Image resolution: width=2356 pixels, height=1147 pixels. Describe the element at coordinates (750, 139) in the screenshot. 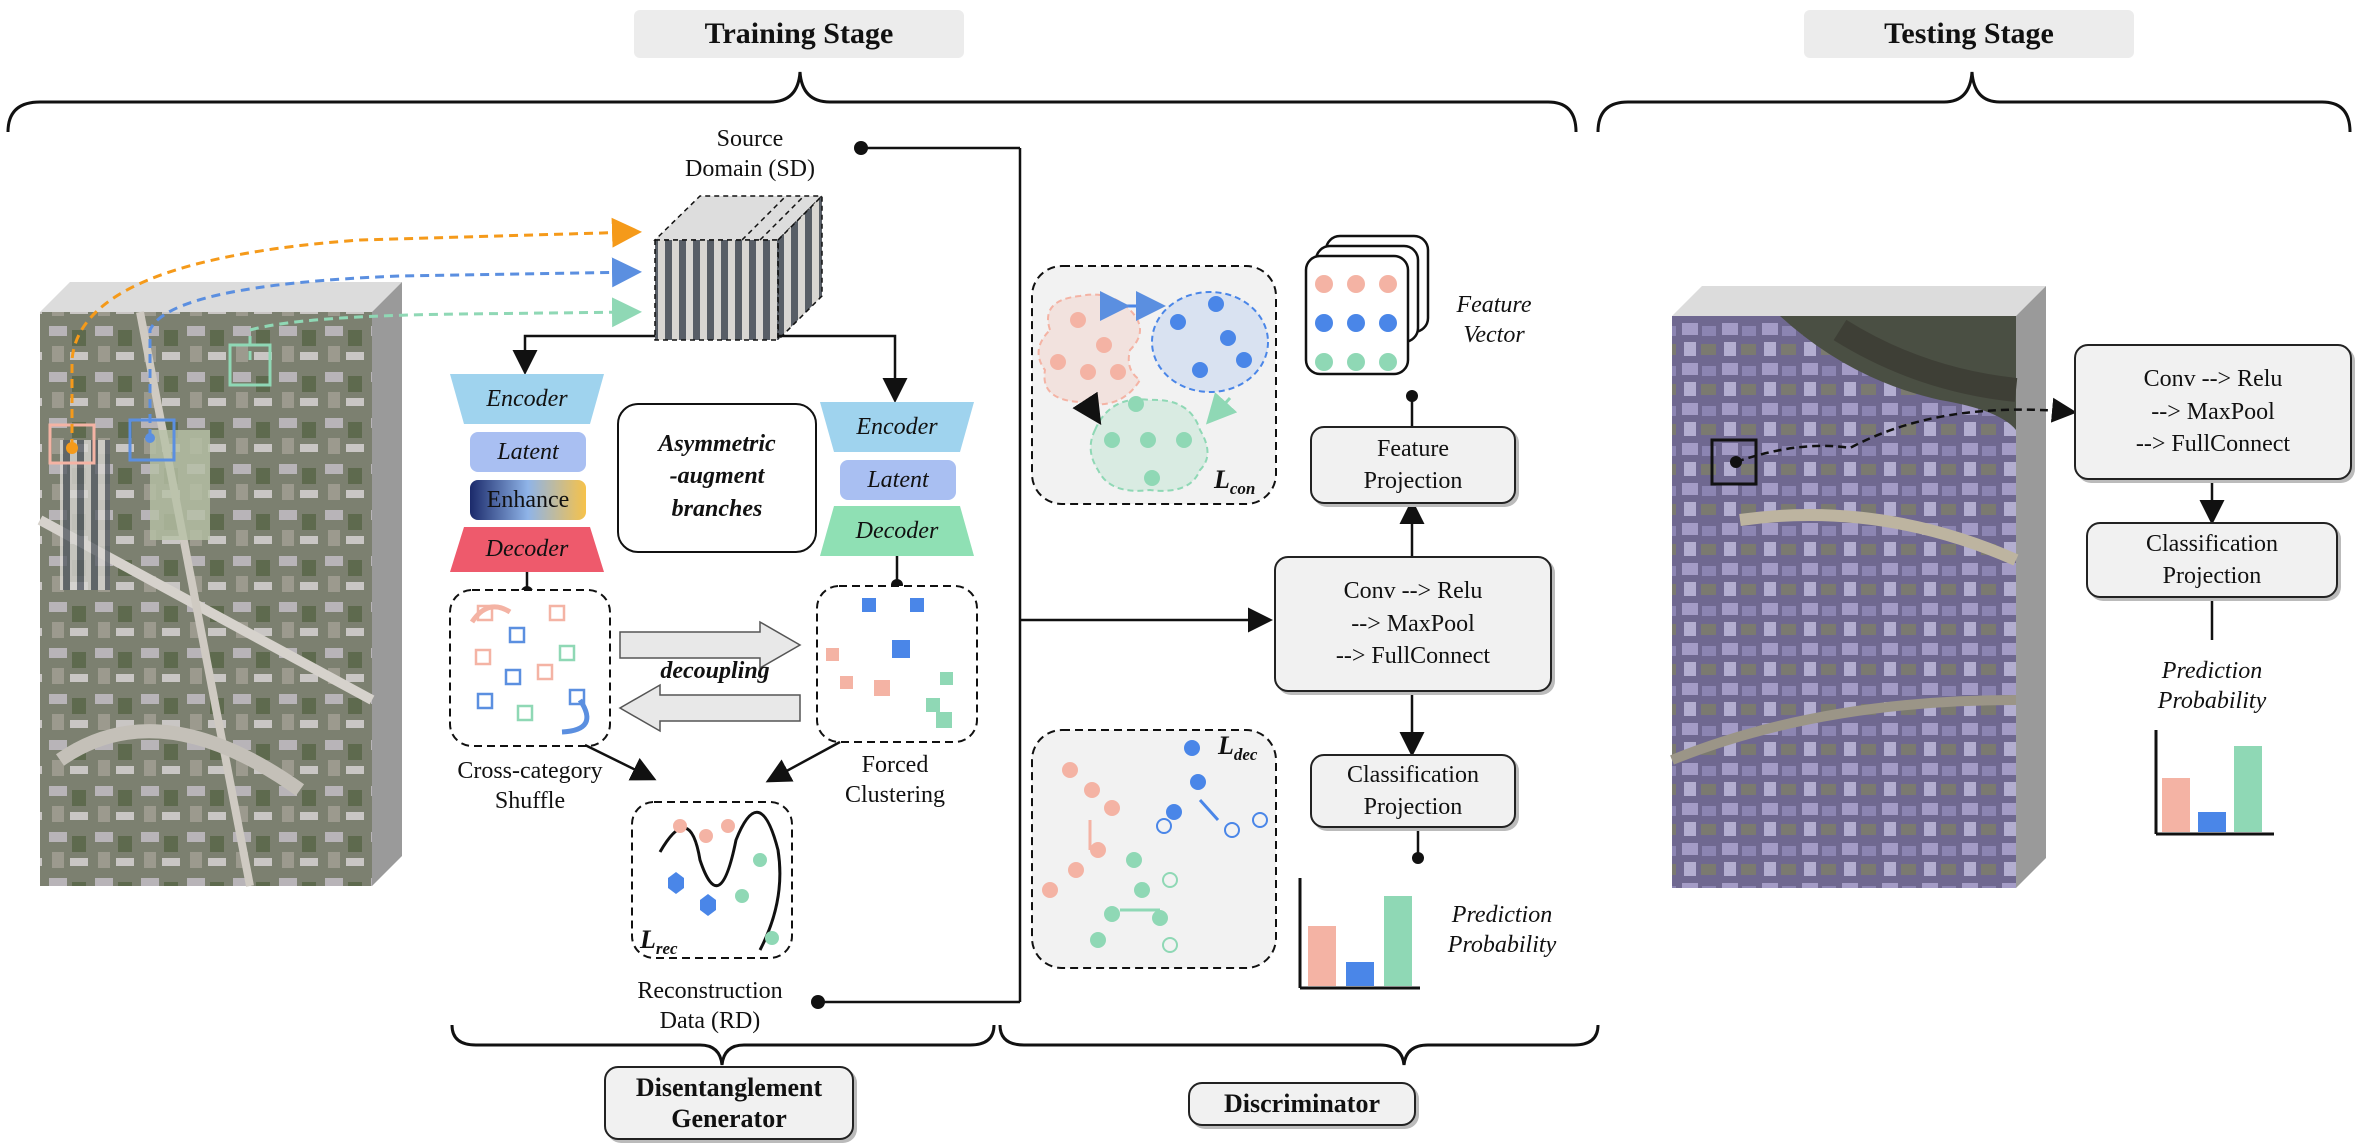

I see `source-domain-line1: Source` at that location.